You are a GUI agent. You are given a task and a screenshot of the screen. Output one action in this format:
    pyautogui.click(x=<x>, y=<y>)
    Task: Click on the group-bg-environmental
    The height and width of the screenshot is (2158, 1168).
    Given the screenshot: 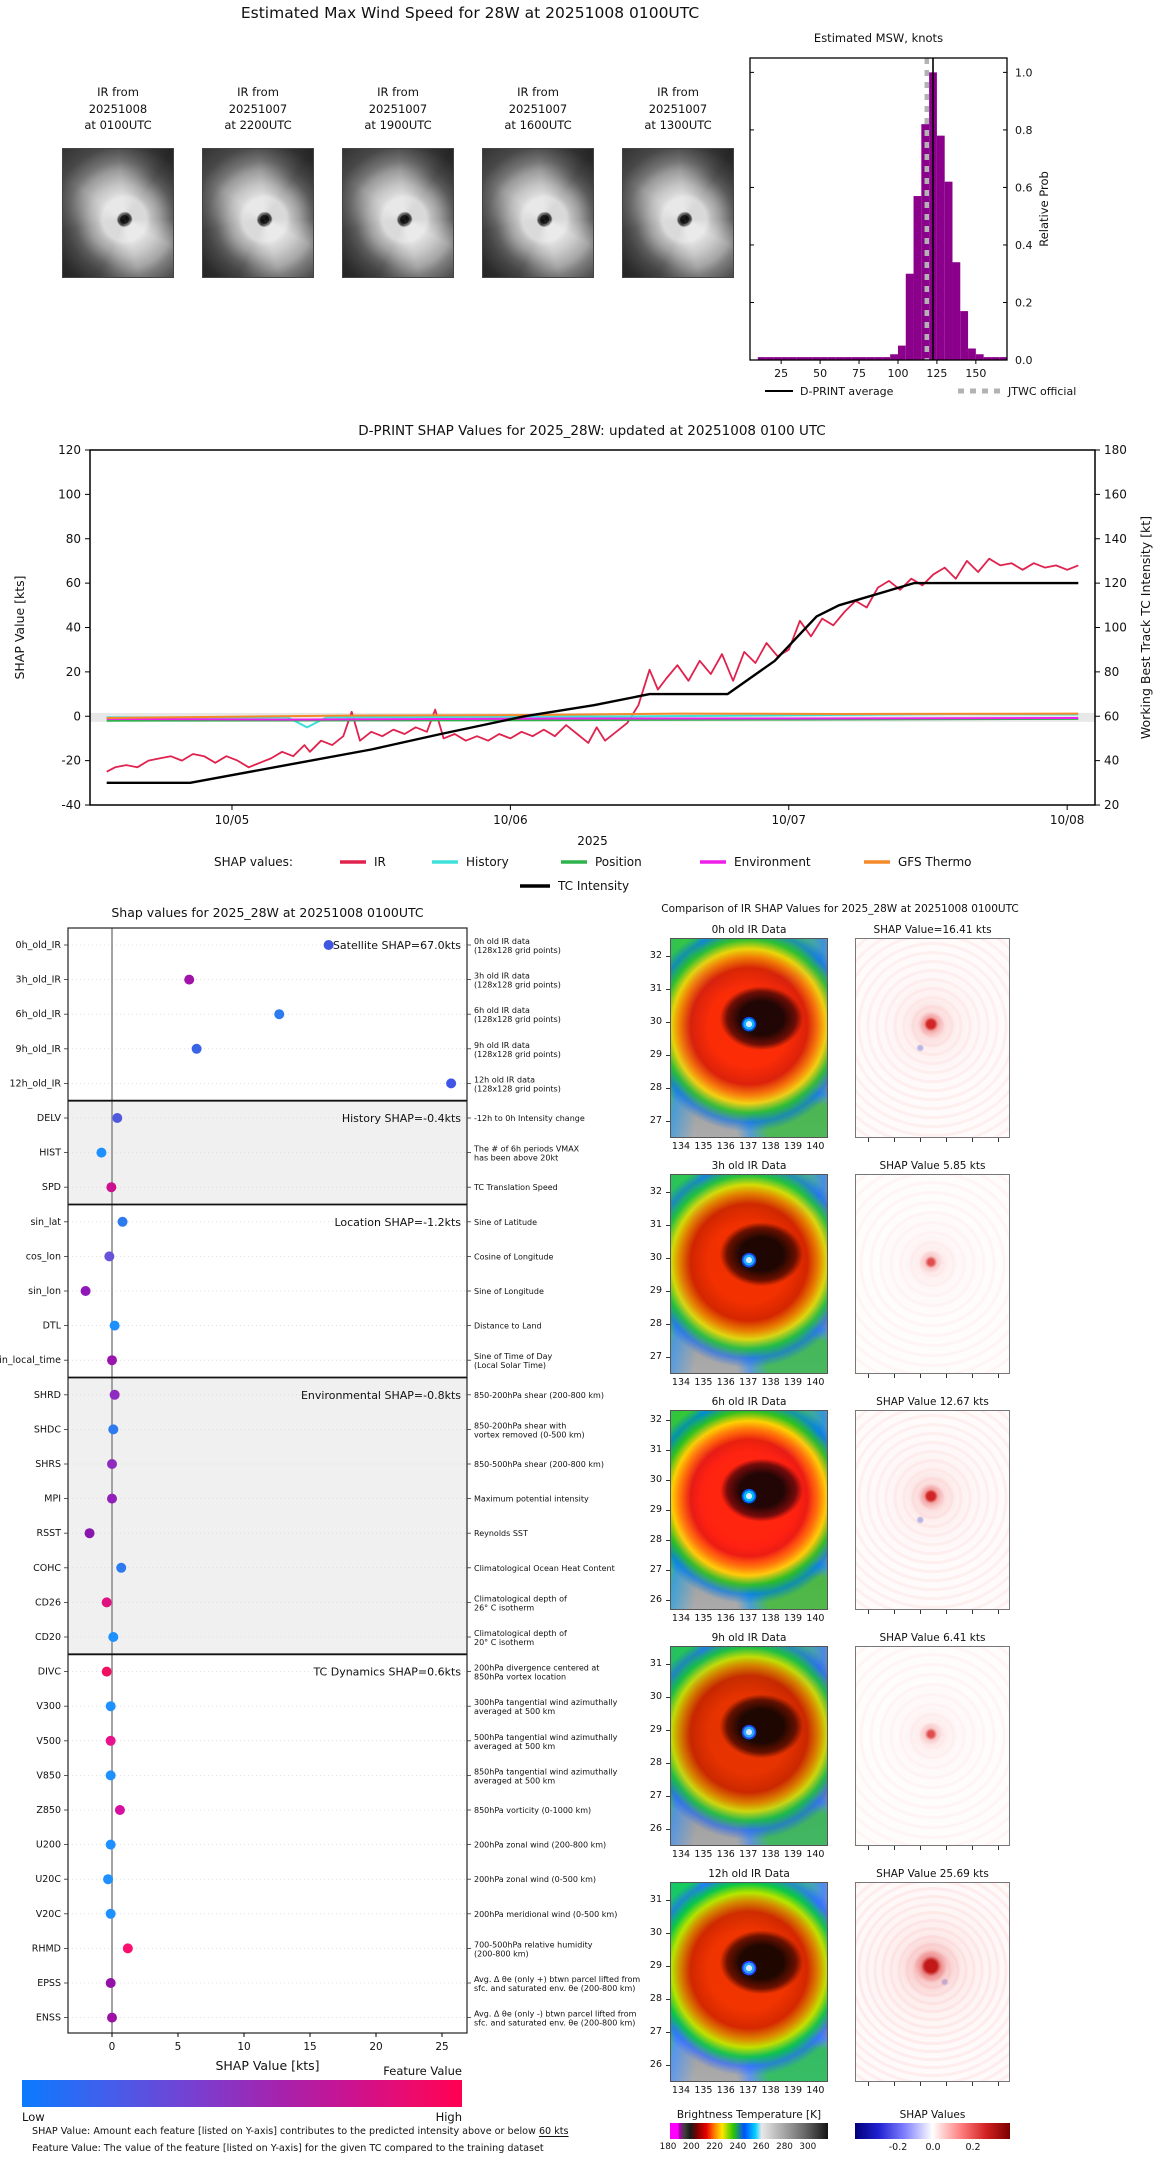 What is the action you would take?
    pyautogui.click(x=267, y=1516)
    